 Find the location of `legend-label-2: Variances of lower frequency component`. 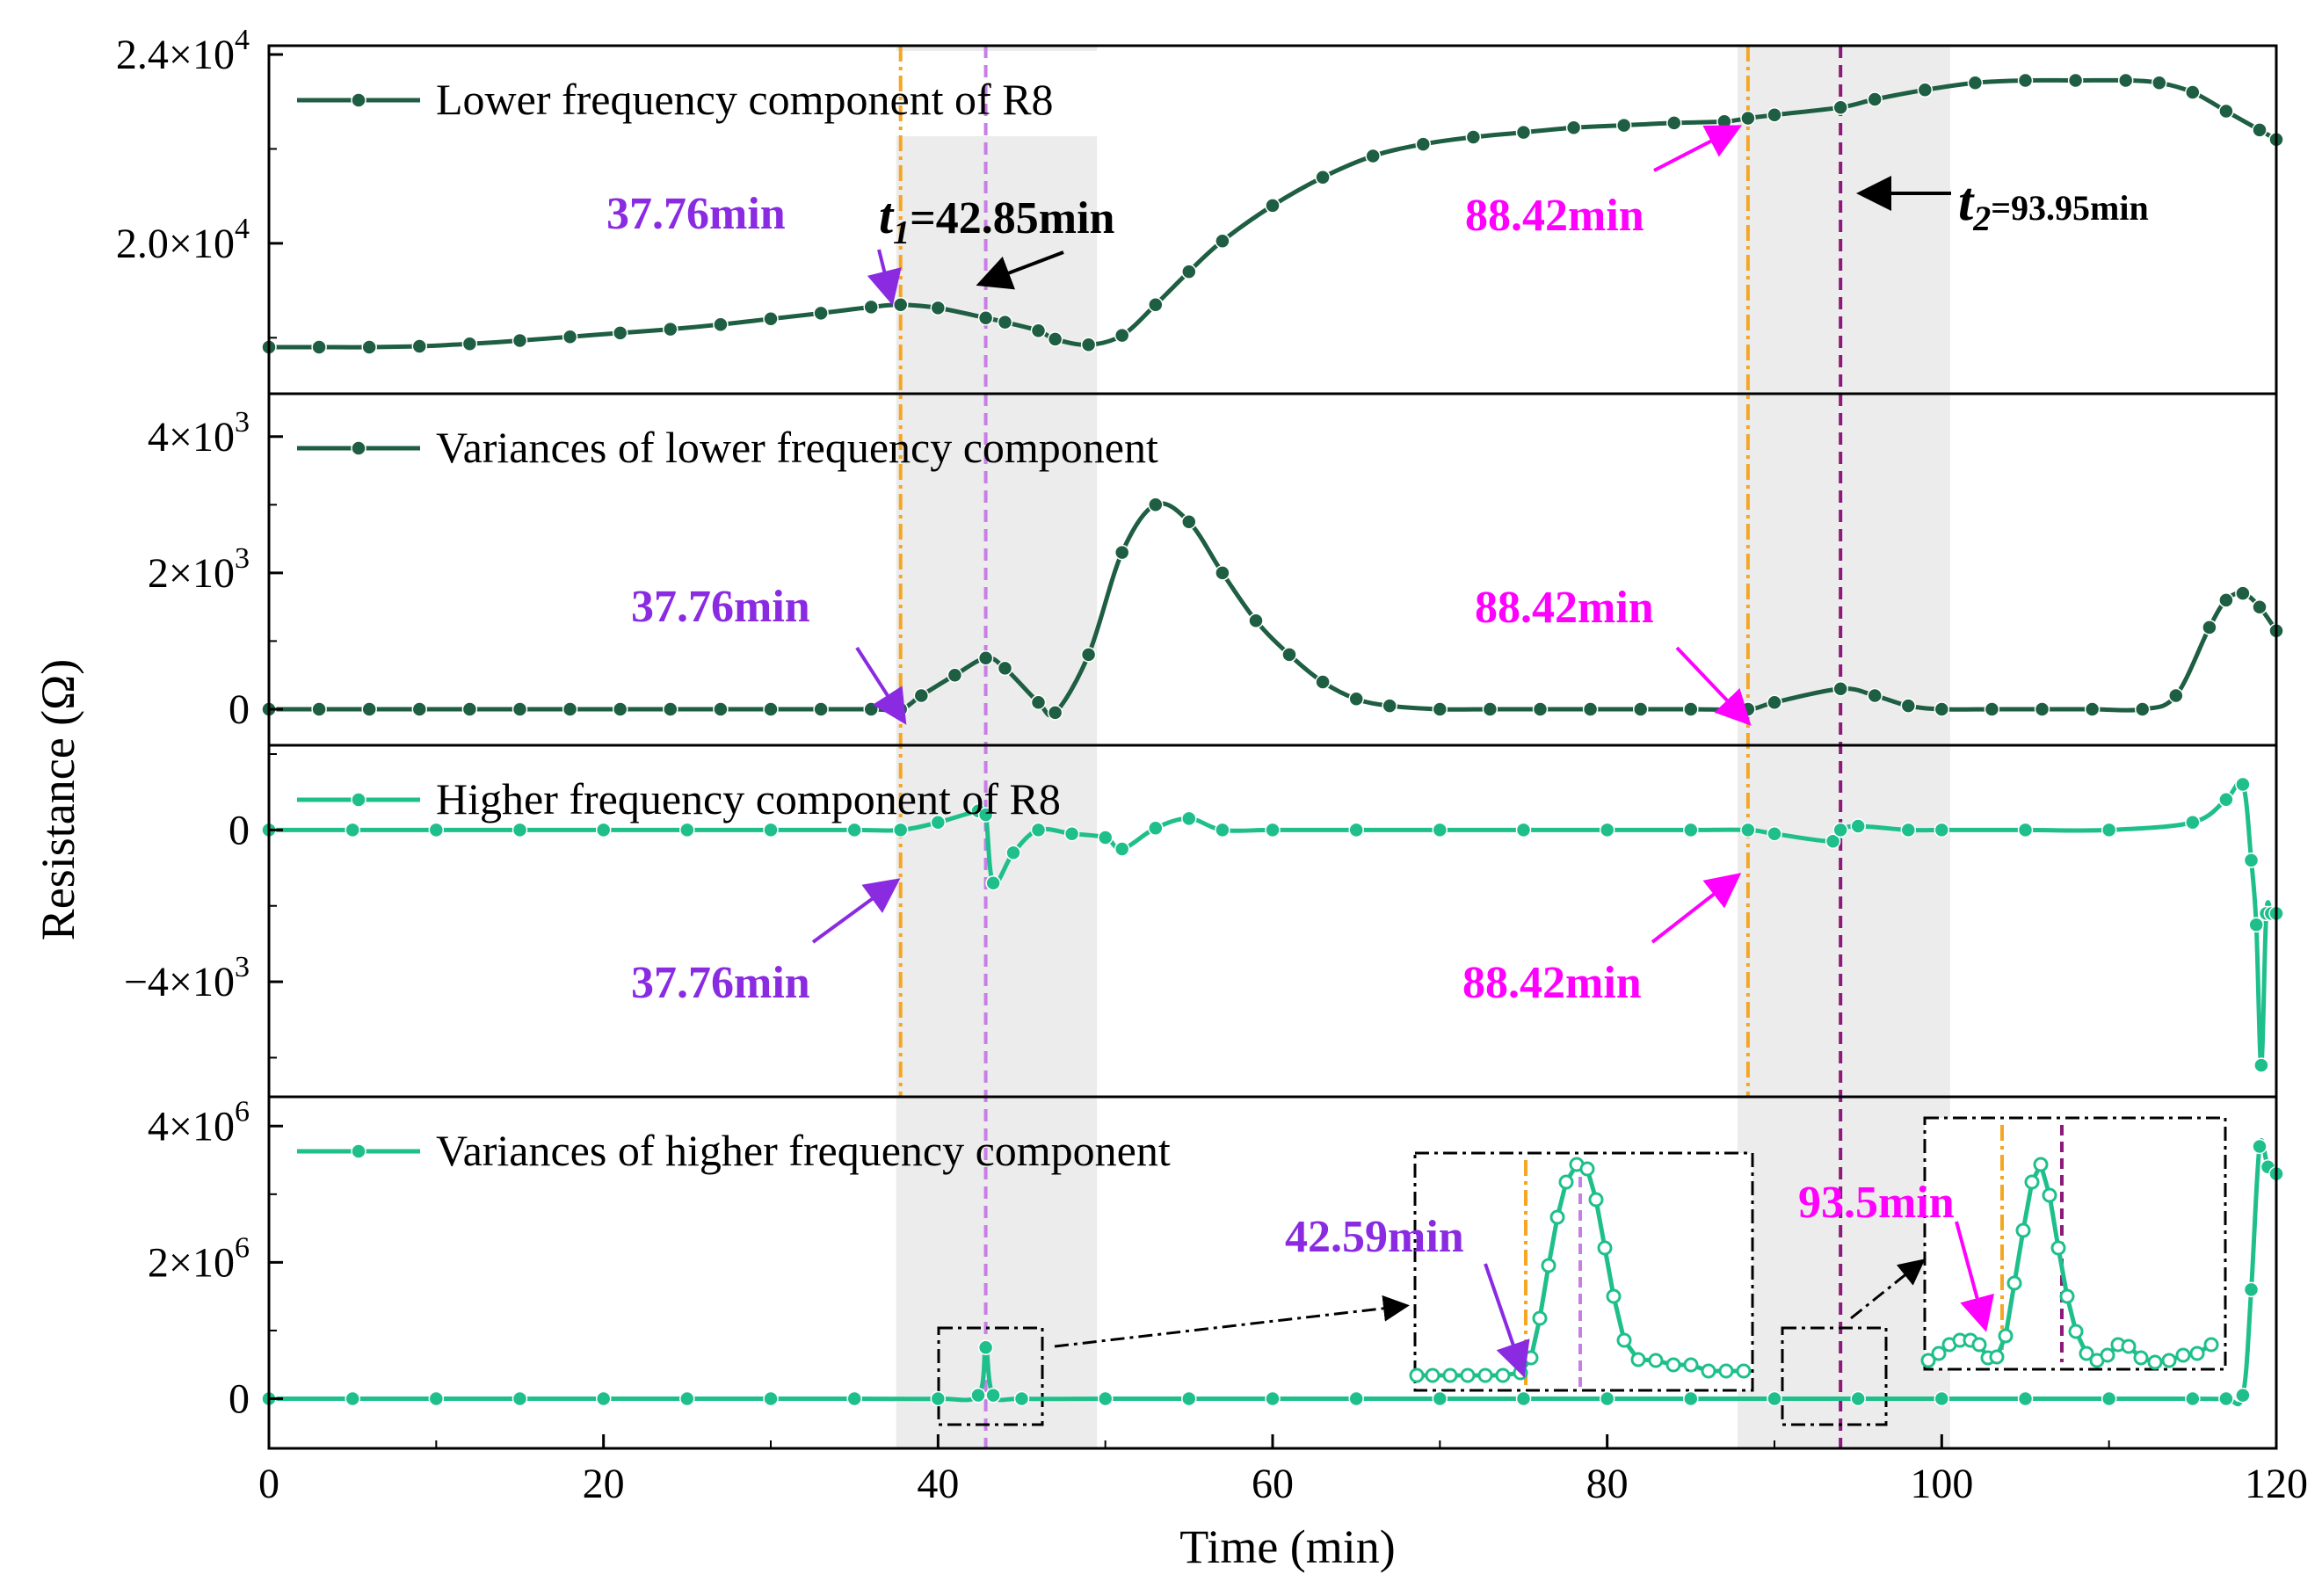

legend-label-2: Variances of lower frequency component is located at coordinates (797, 447).